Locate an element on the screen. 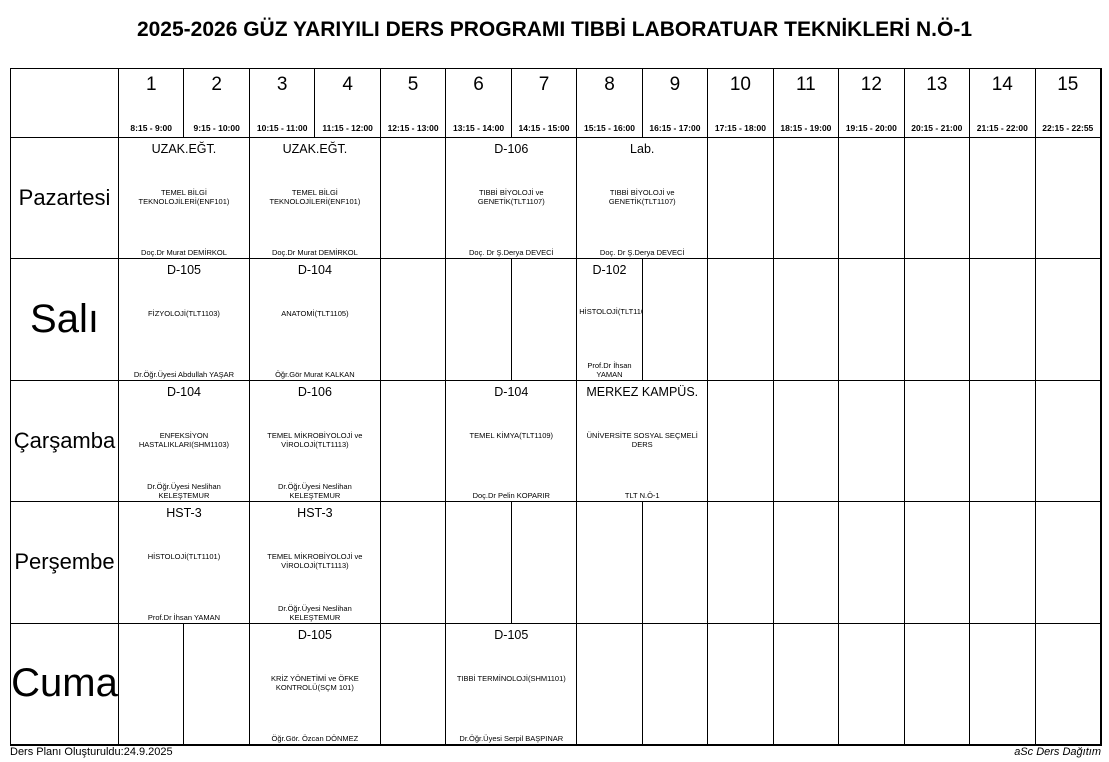 This screenshot has width=1109, height=762. lesson-course: ENFEKSİYON HASTALIKLARI(SHM1103) is located at coordinates (184, 439).